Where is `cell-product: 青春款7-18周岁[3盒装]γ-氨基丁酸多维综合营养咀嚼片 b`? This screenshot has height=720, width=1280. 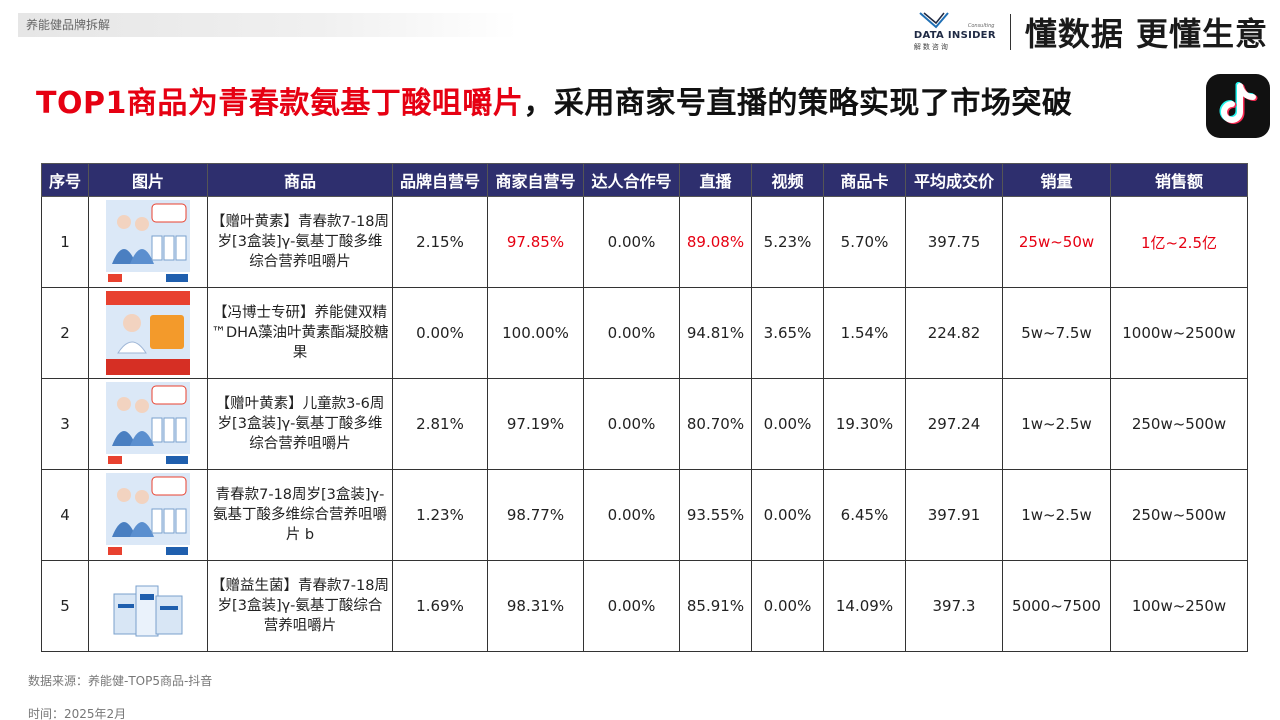 cell-product: 青春款7-18周岁[3盒装]γ-氨基丁酸多维综合营养咀嚼片 b is located at coordinates (300, 515).